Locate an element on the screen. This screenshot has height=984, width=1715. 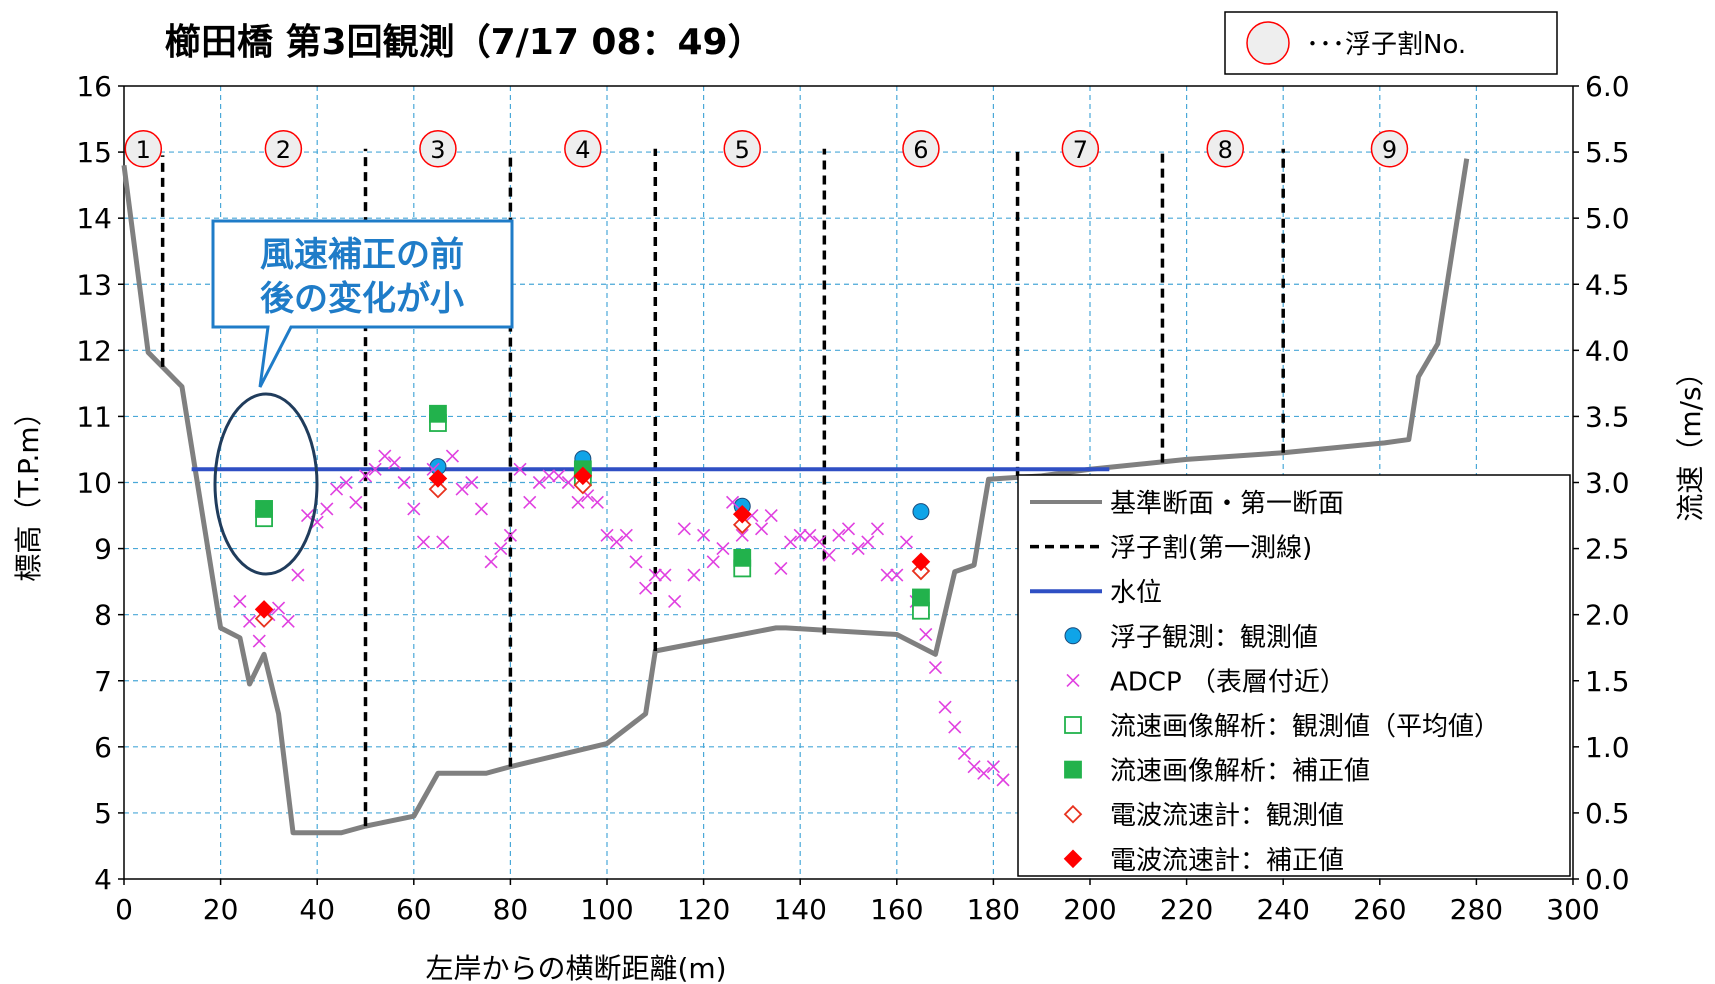
chart-title: 櫛田橋 第3回観測（7/17 08：49） is located at coordinates (464, 42).